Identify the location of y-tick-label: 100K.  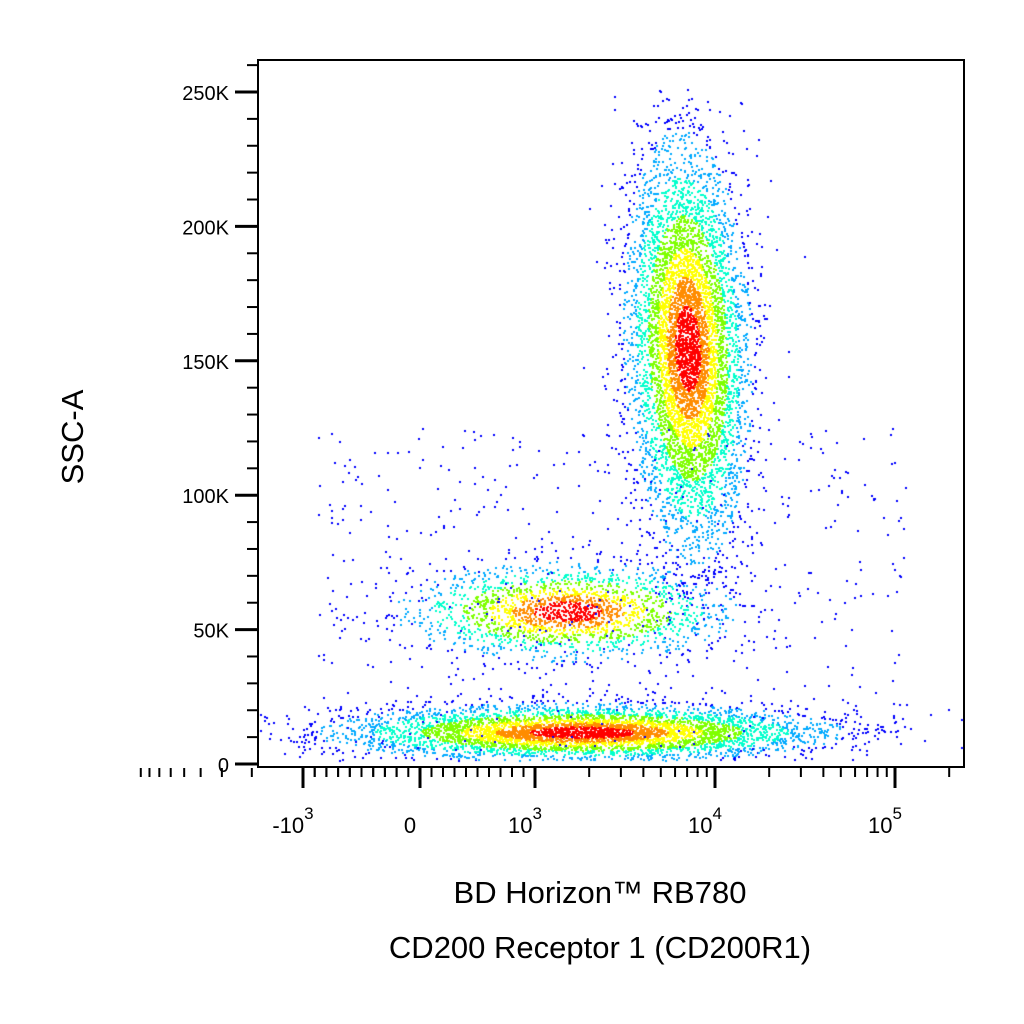
(205, 497).